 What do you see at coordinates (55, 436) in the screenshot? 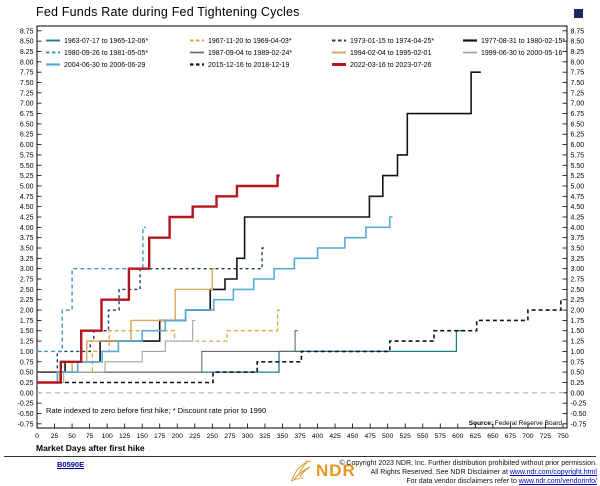
I see `x-tick-label: 25` at bounding box center [55, 436].